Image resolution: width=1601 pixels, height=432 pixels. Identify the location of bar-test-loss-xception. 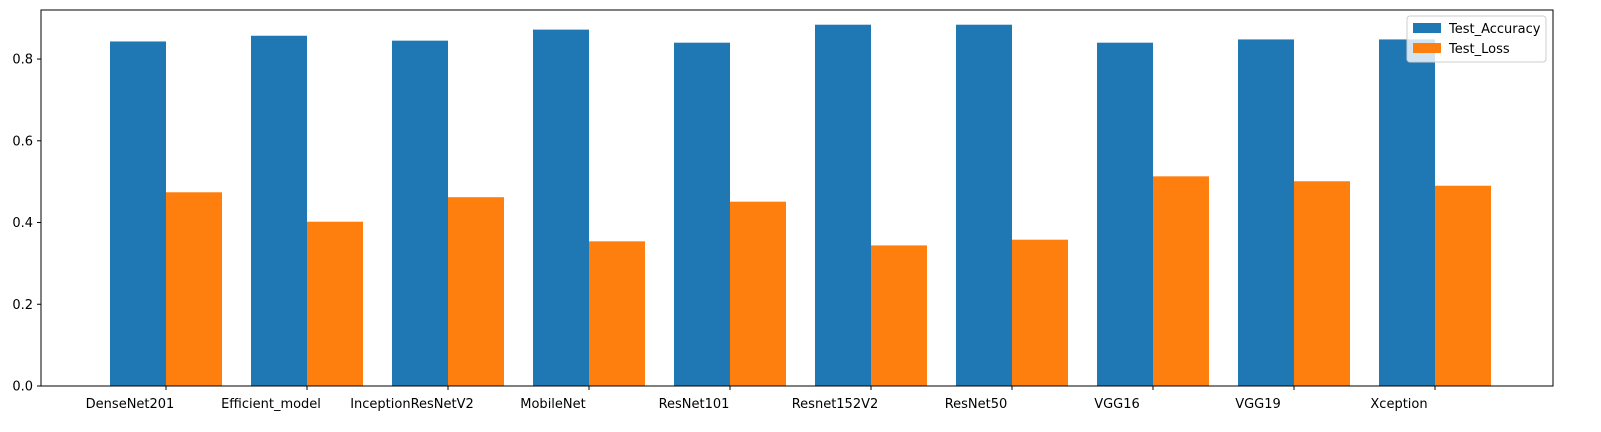
(1463, 285).